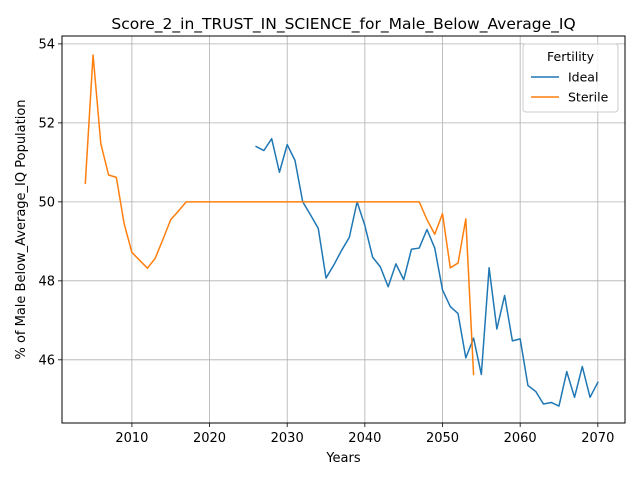  What do you see at coordinates (364, 438) in the screenshot?
I see `x-tick-label: 2040` at bounding box center [364, 438].